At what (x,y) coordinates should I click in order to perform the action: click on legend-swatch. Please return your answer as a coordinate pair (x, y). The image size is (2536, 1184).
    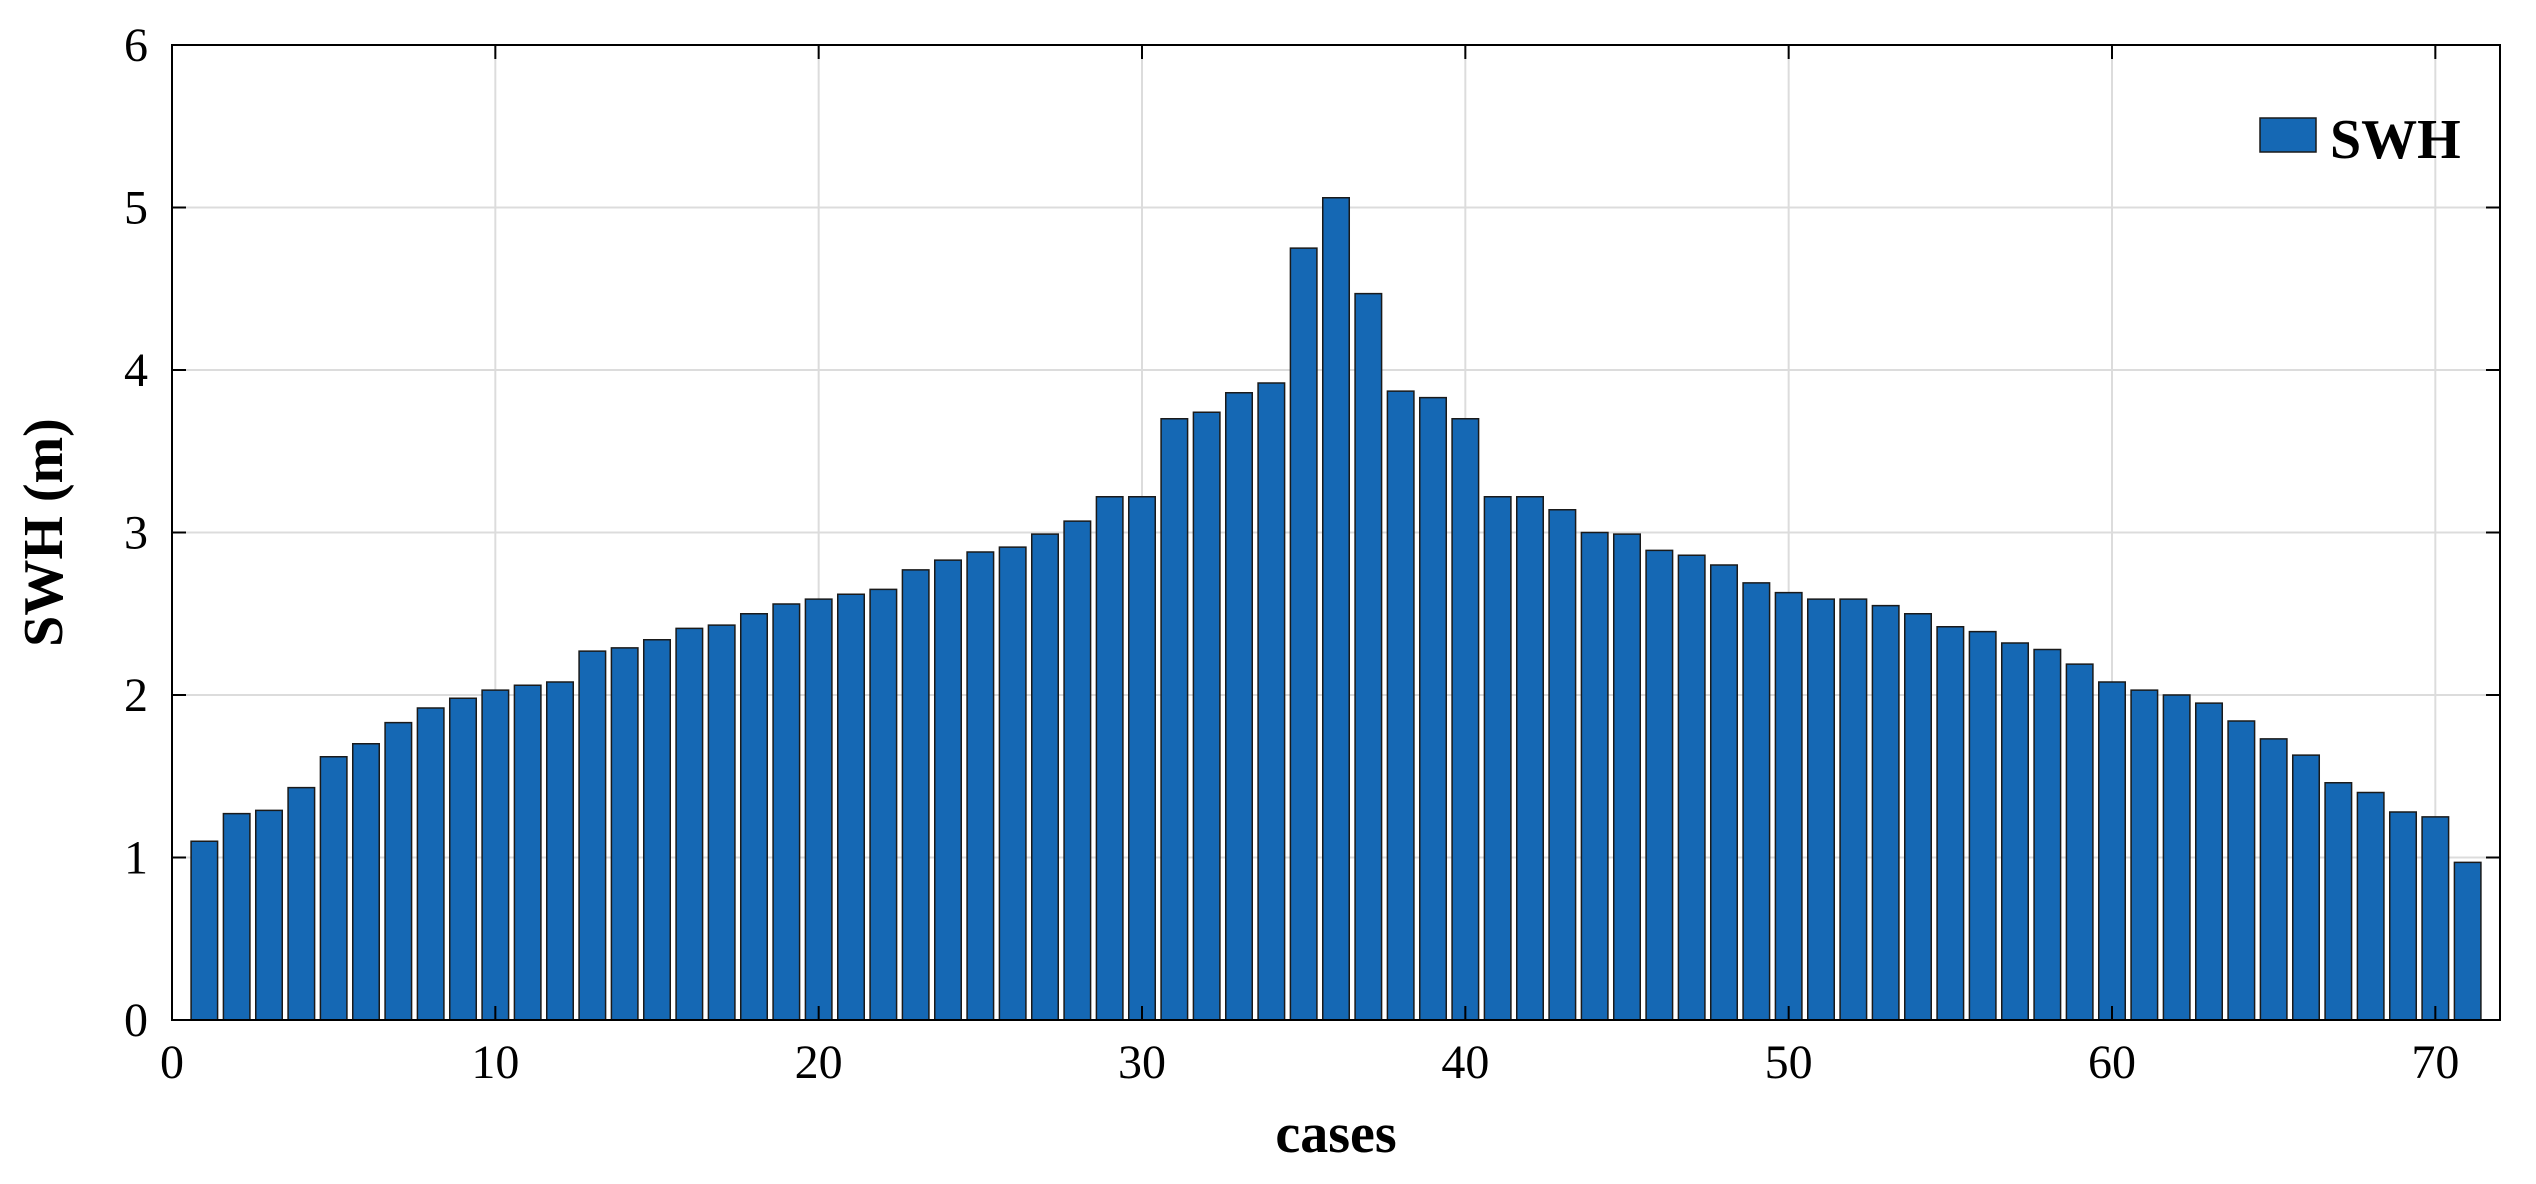
    Looking at the image, I should click on (2288, 135).